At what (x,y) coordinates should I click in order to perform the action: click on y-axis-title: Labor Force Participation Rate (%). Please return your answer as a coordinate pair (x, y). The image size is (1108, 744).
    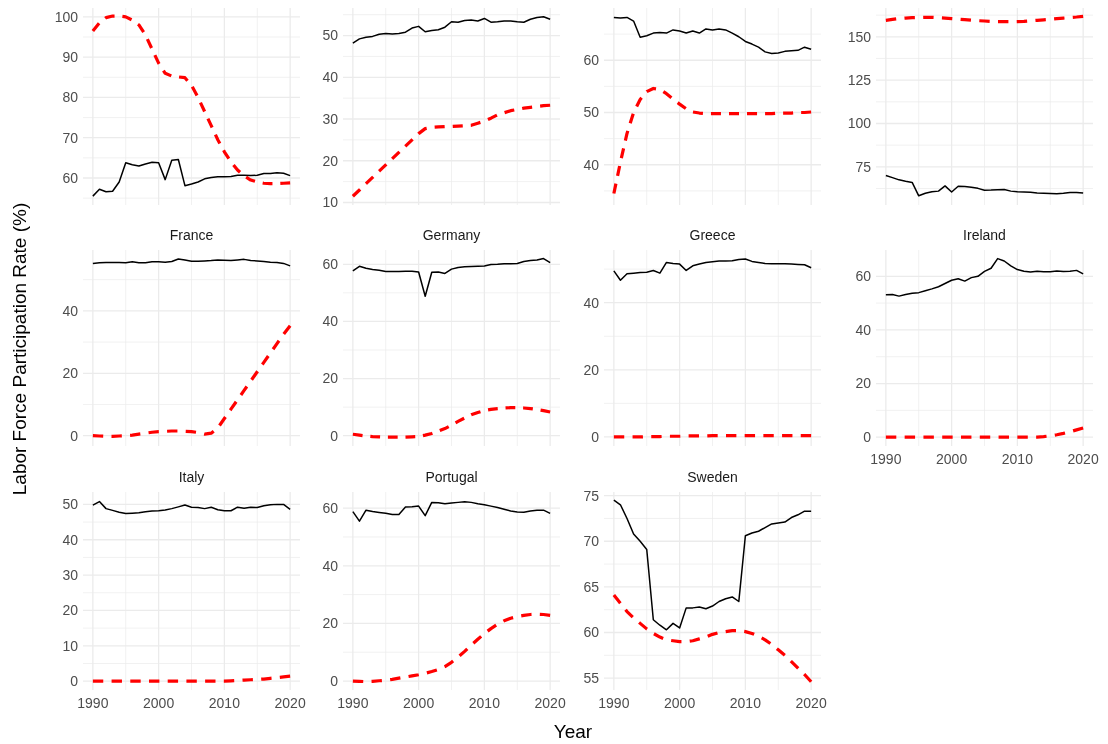
    Looking at the image, I should click on (19, 349).